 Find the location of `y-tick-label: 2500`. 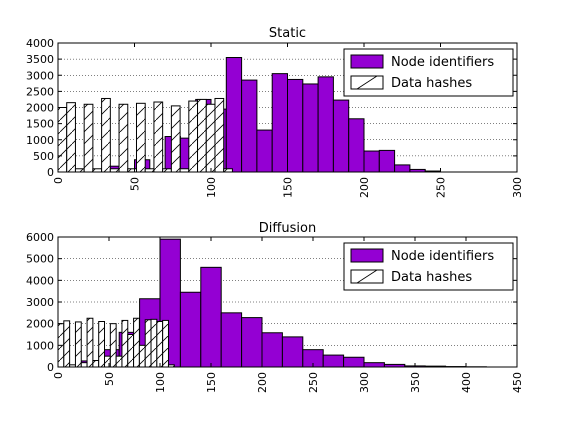

y-tick-label: 2500 is located at coordinates (40, 91).